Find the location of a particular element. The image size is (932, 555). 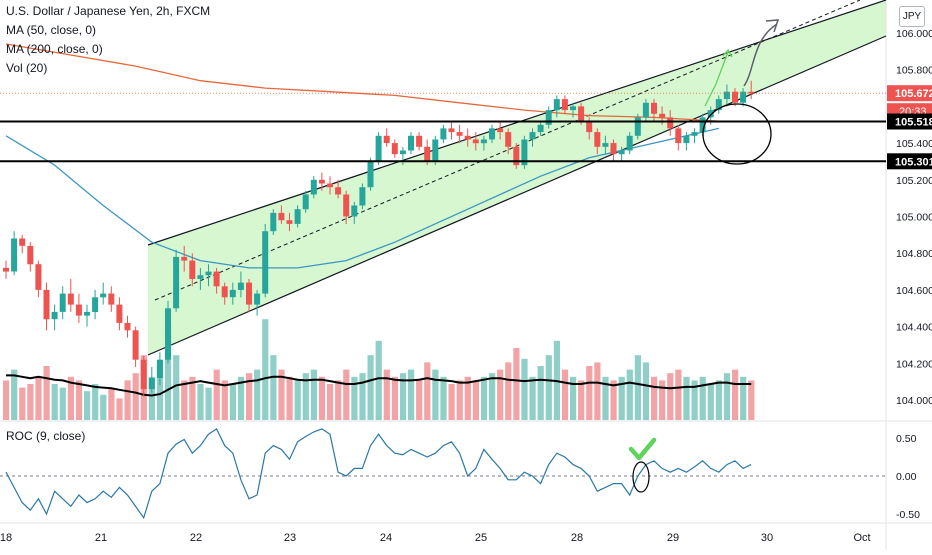

volume-ma-line is located at coordinates (379, 385).